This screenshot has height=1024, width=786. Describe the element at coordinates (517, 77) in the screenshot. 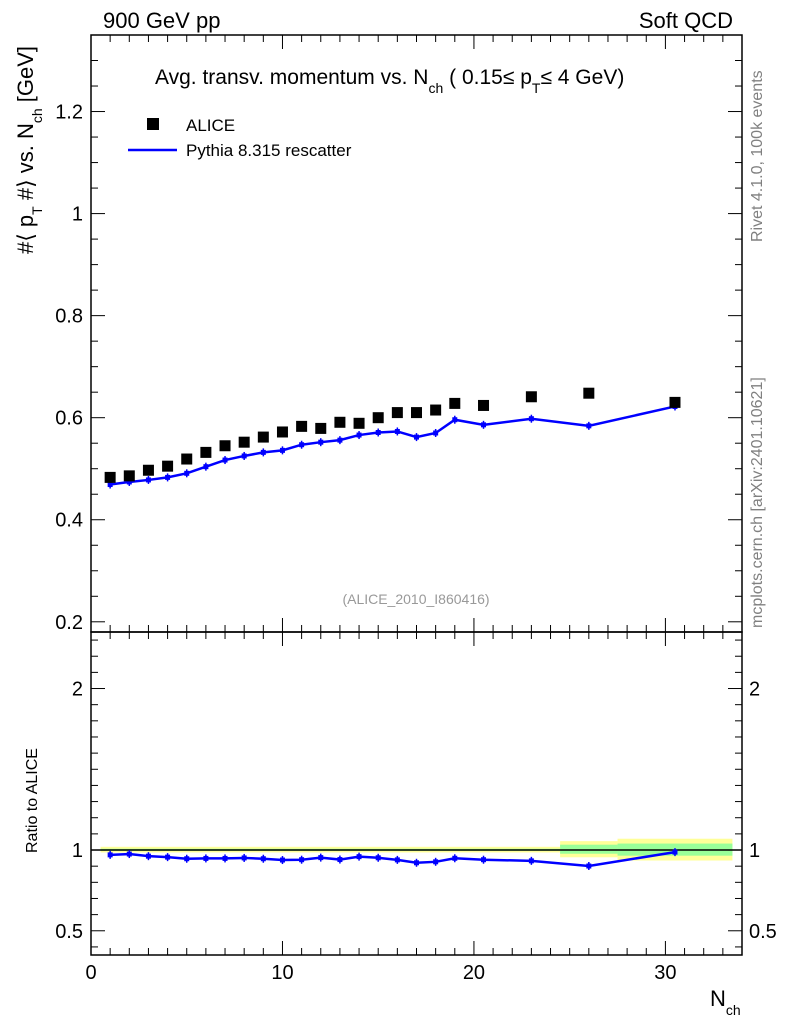

I see `title-le1: ≤ p` at that location.